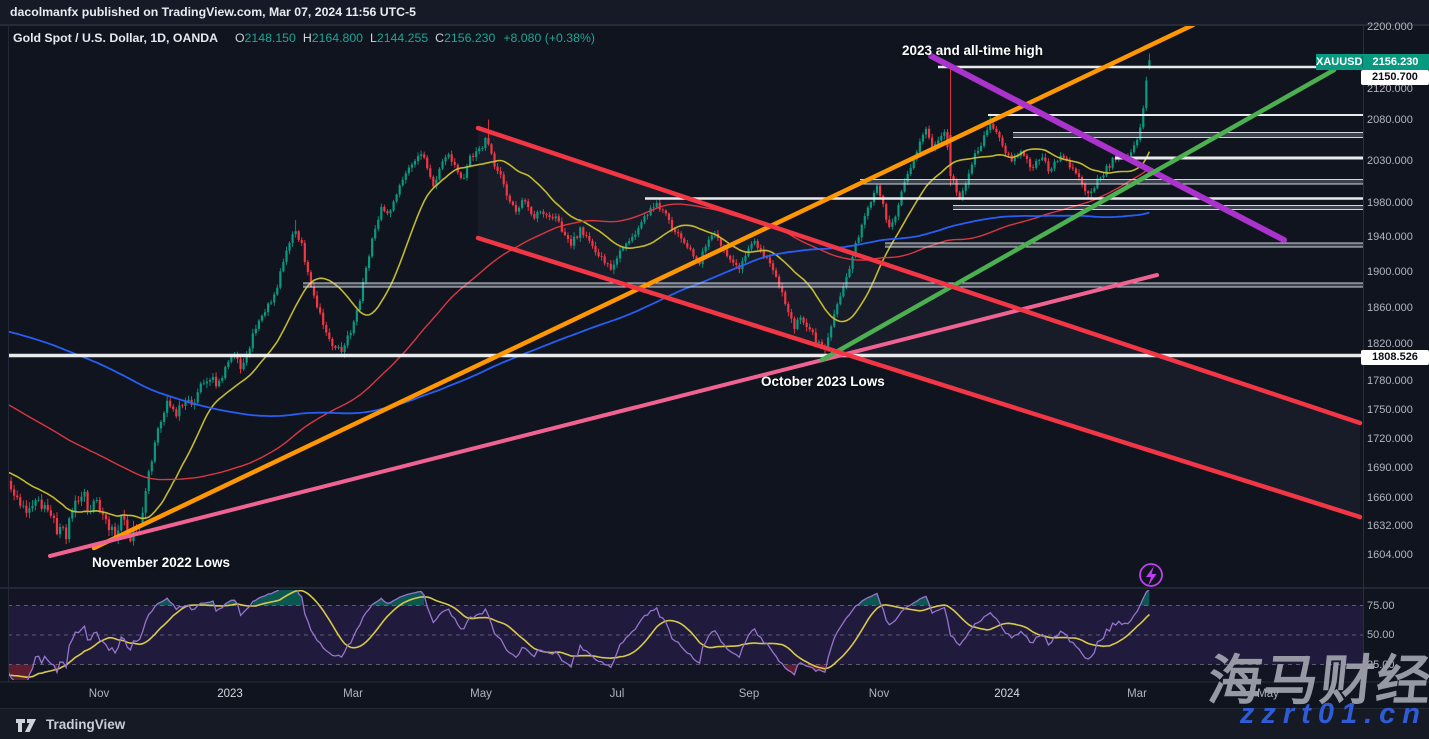  I want to click on price-tick-label: 1604.000, so click(1390, 555).